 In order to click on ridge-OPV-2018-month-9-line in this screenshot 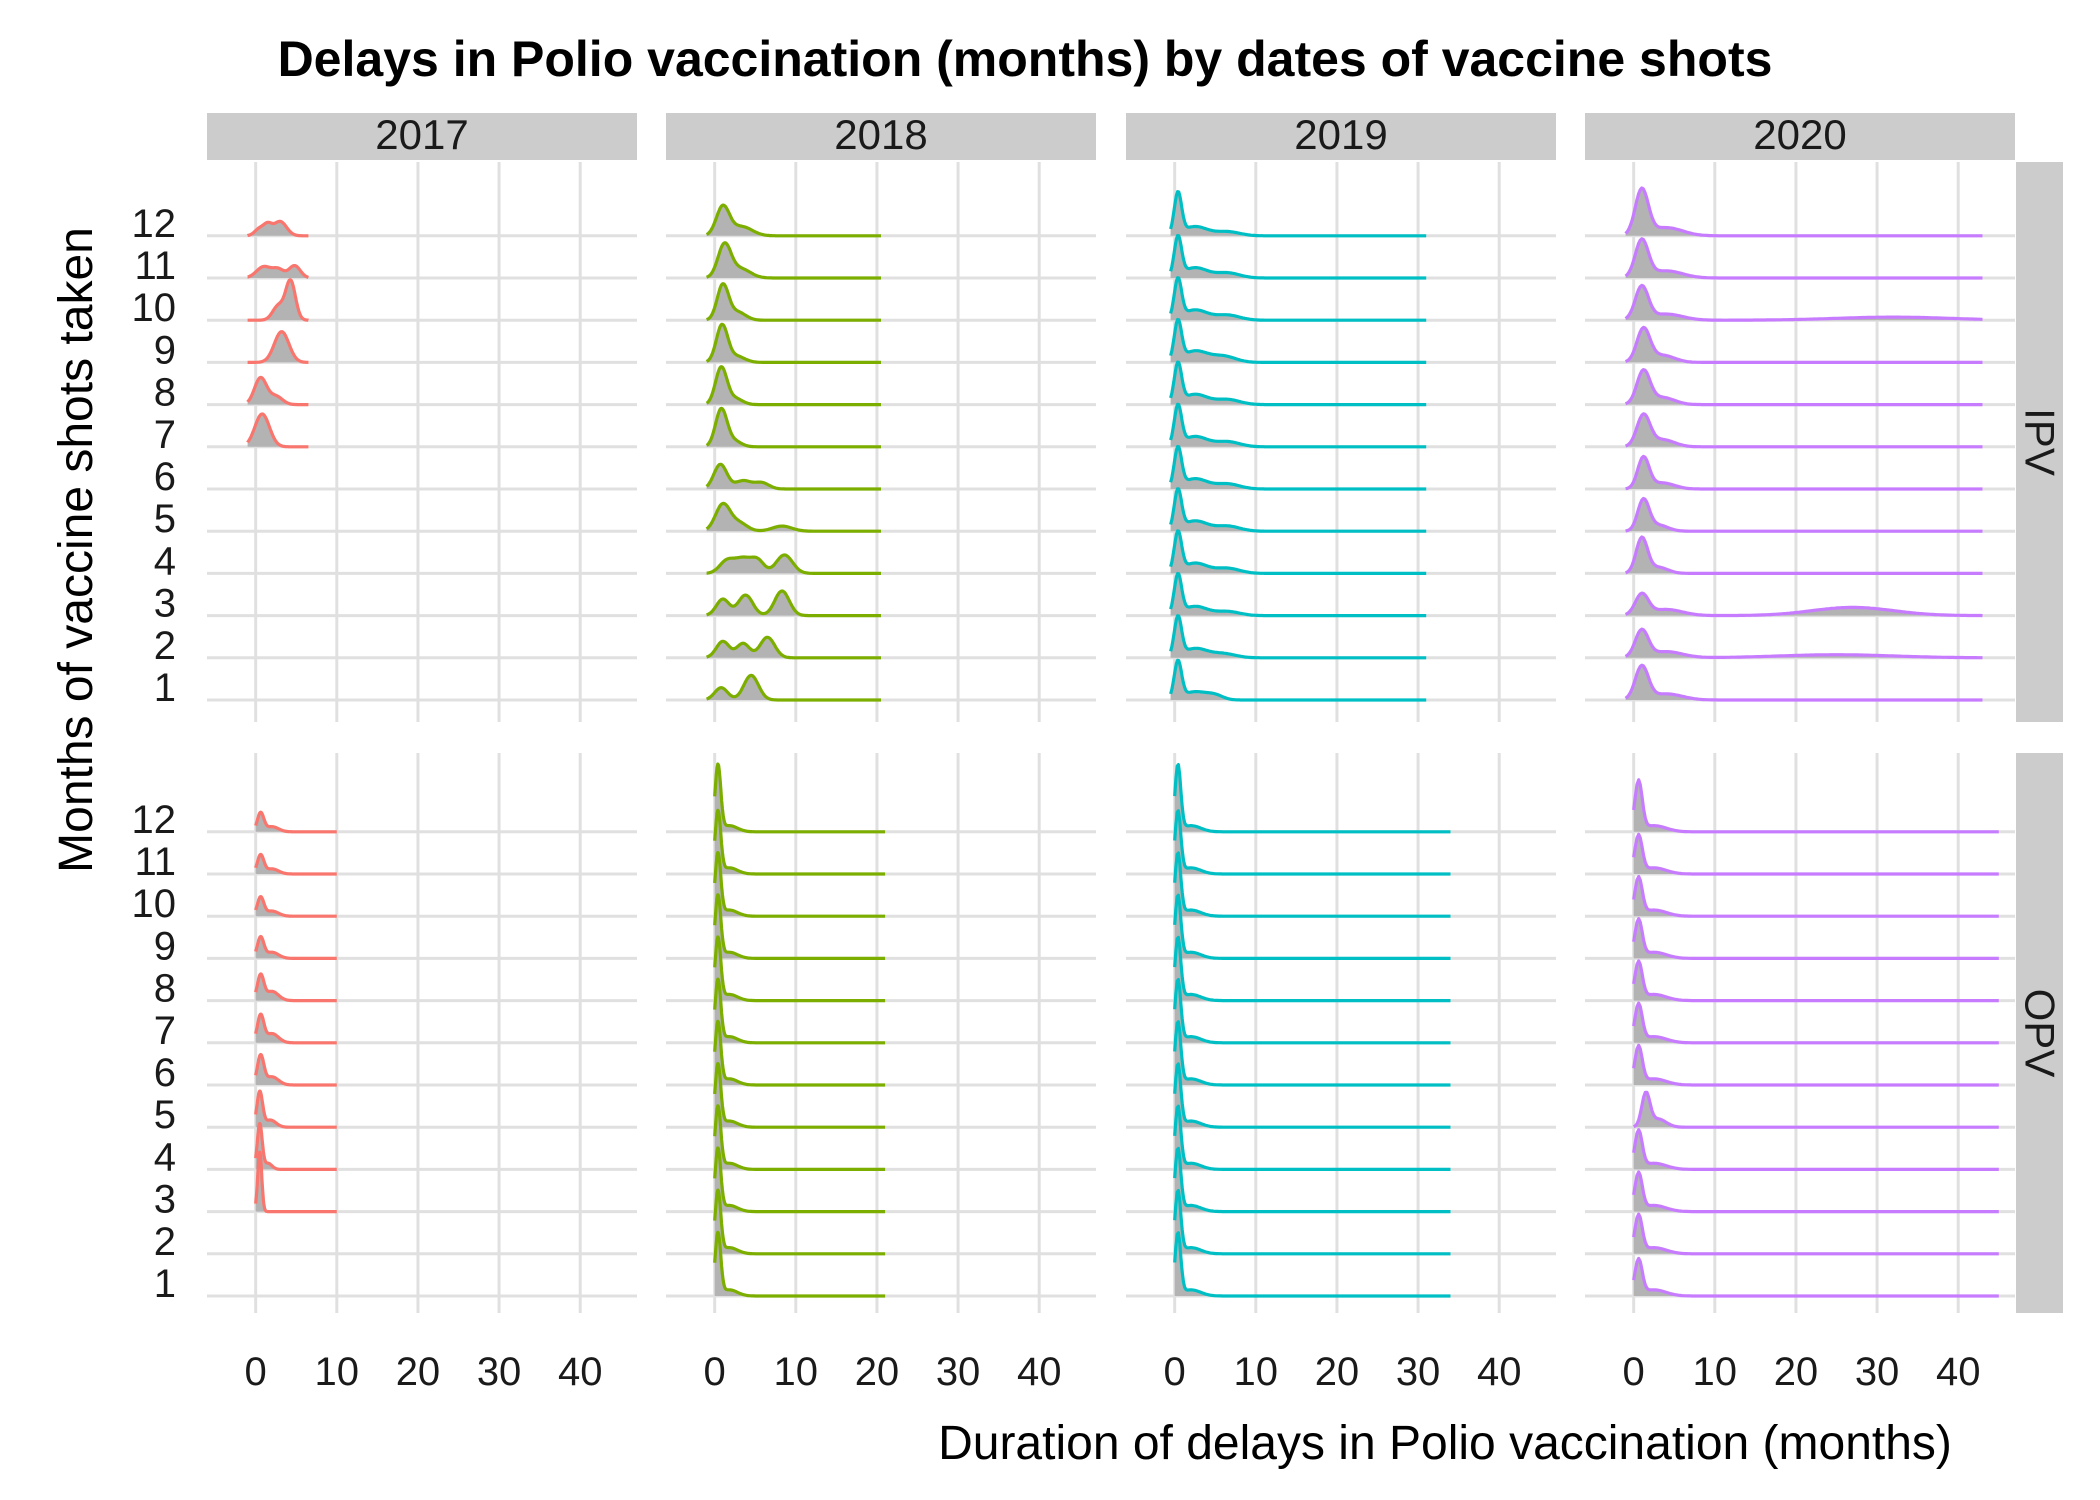, I will do `click(799, 926)`.